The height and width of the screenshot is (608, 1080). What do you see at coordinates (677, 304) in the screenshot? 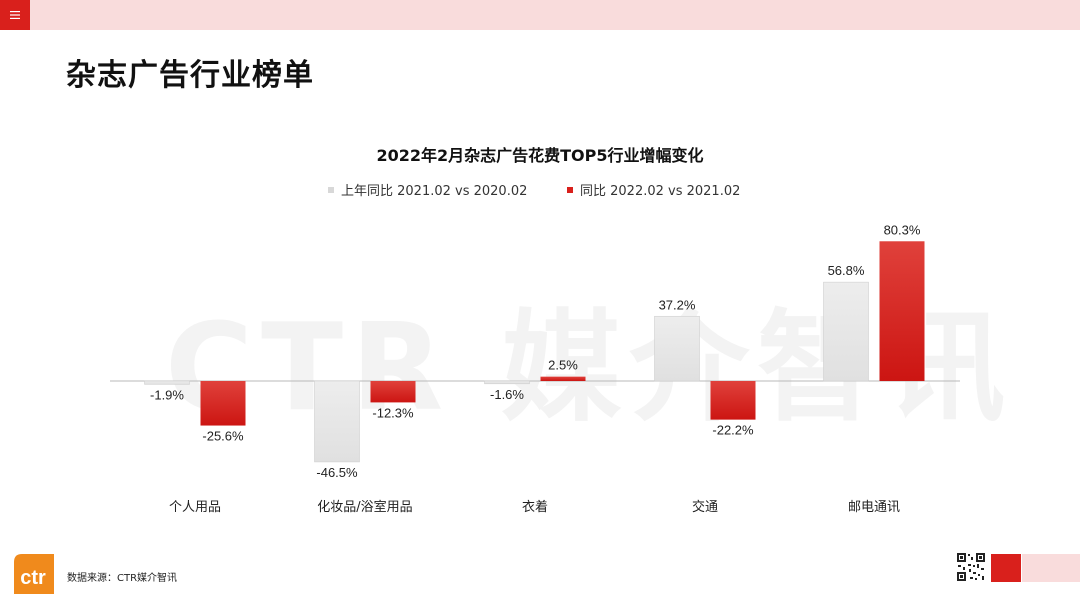
I see `data-label: 37.2%` at bounding box center [677, 304].